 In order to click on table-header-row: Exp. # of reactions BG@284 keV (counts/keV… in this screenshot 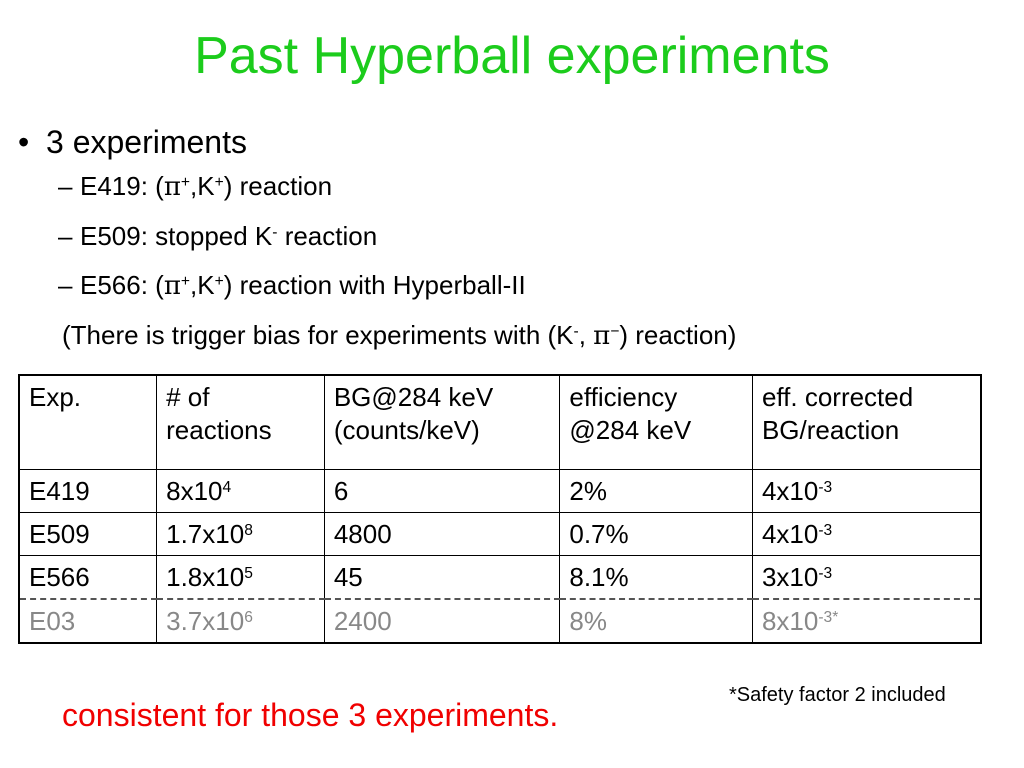, I will do `click(500, 422)`.